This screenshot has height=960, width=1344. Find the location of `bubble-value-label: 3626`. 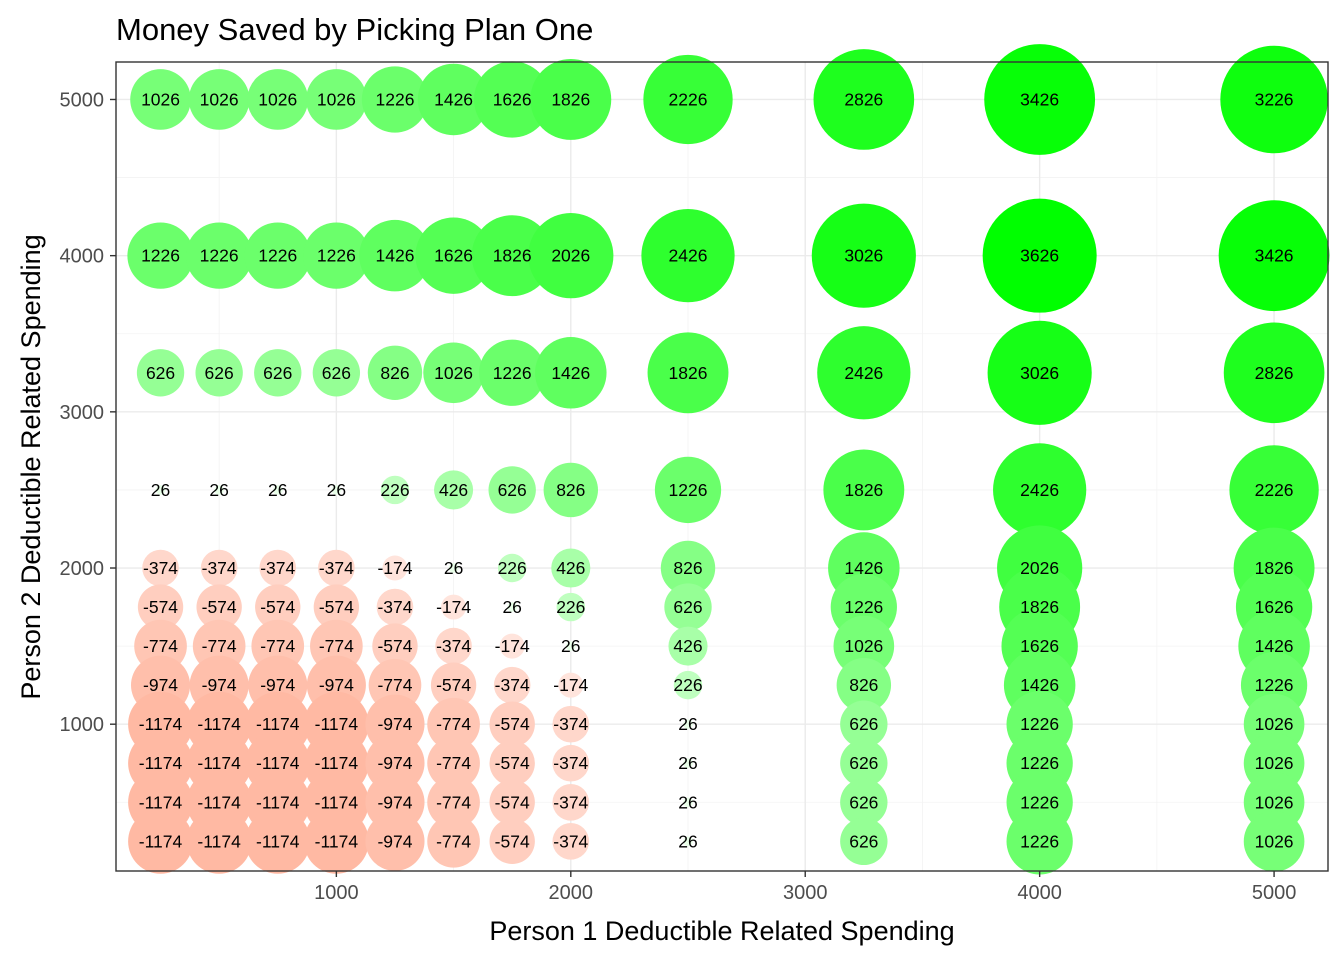

bubble-value-label: 3626 is located at coordinates (1039, 256).